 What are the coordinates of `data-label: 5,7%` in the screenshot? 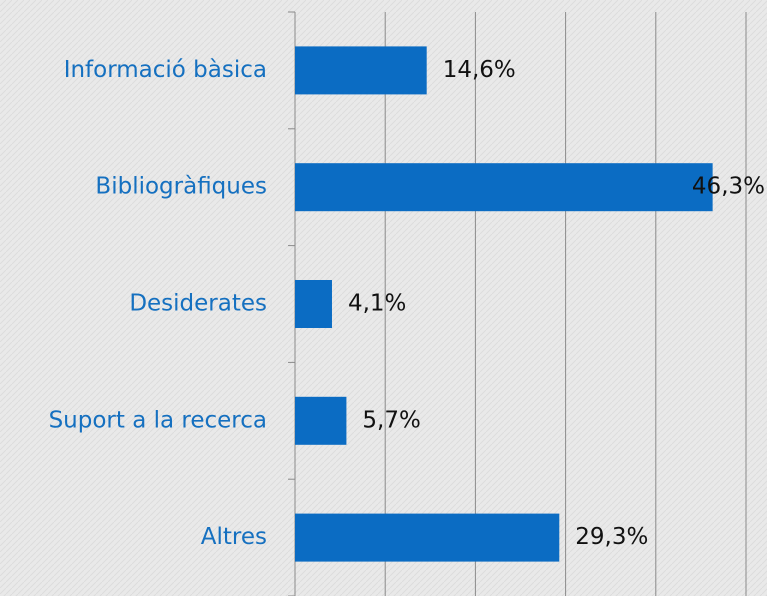 It's located at (391, 420).